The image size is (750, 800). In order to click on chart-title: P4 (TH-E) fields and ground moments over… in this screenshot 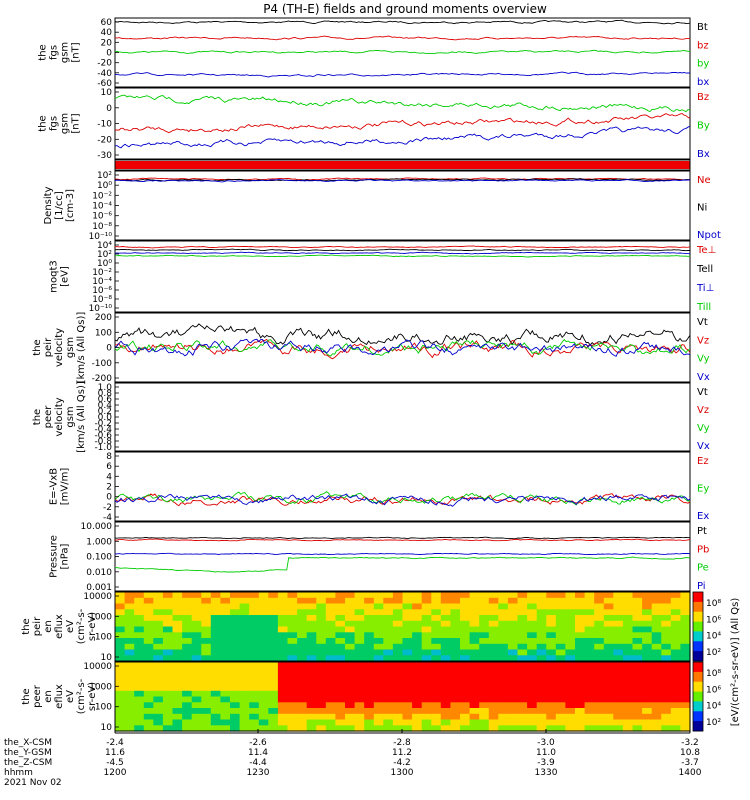, I will do `click(405, 9)`.